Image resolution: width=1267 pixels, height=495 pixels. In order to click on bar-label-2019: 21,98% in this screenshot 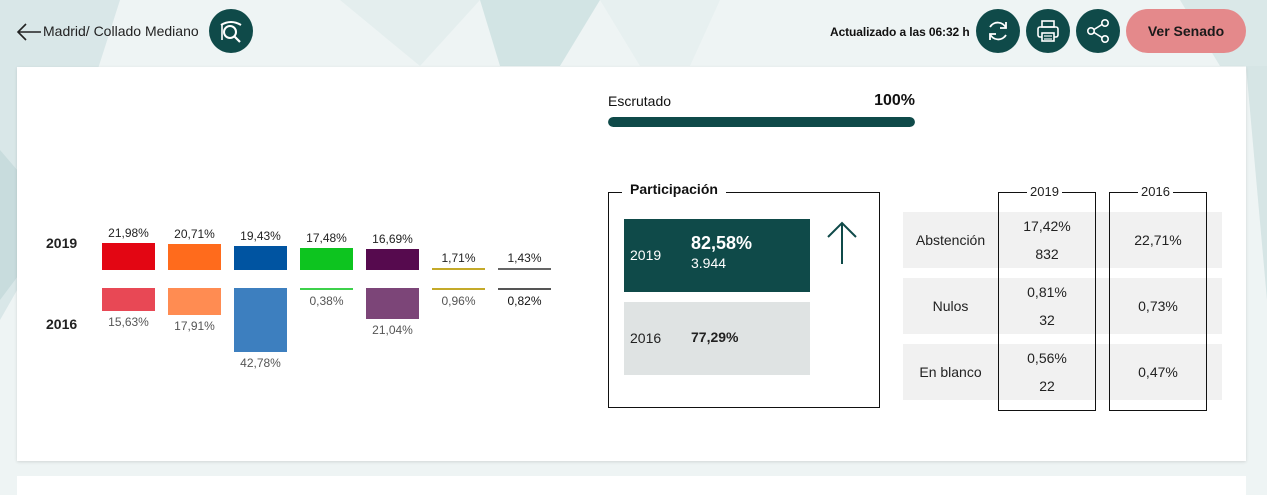, I will do `click(128, 233)`.